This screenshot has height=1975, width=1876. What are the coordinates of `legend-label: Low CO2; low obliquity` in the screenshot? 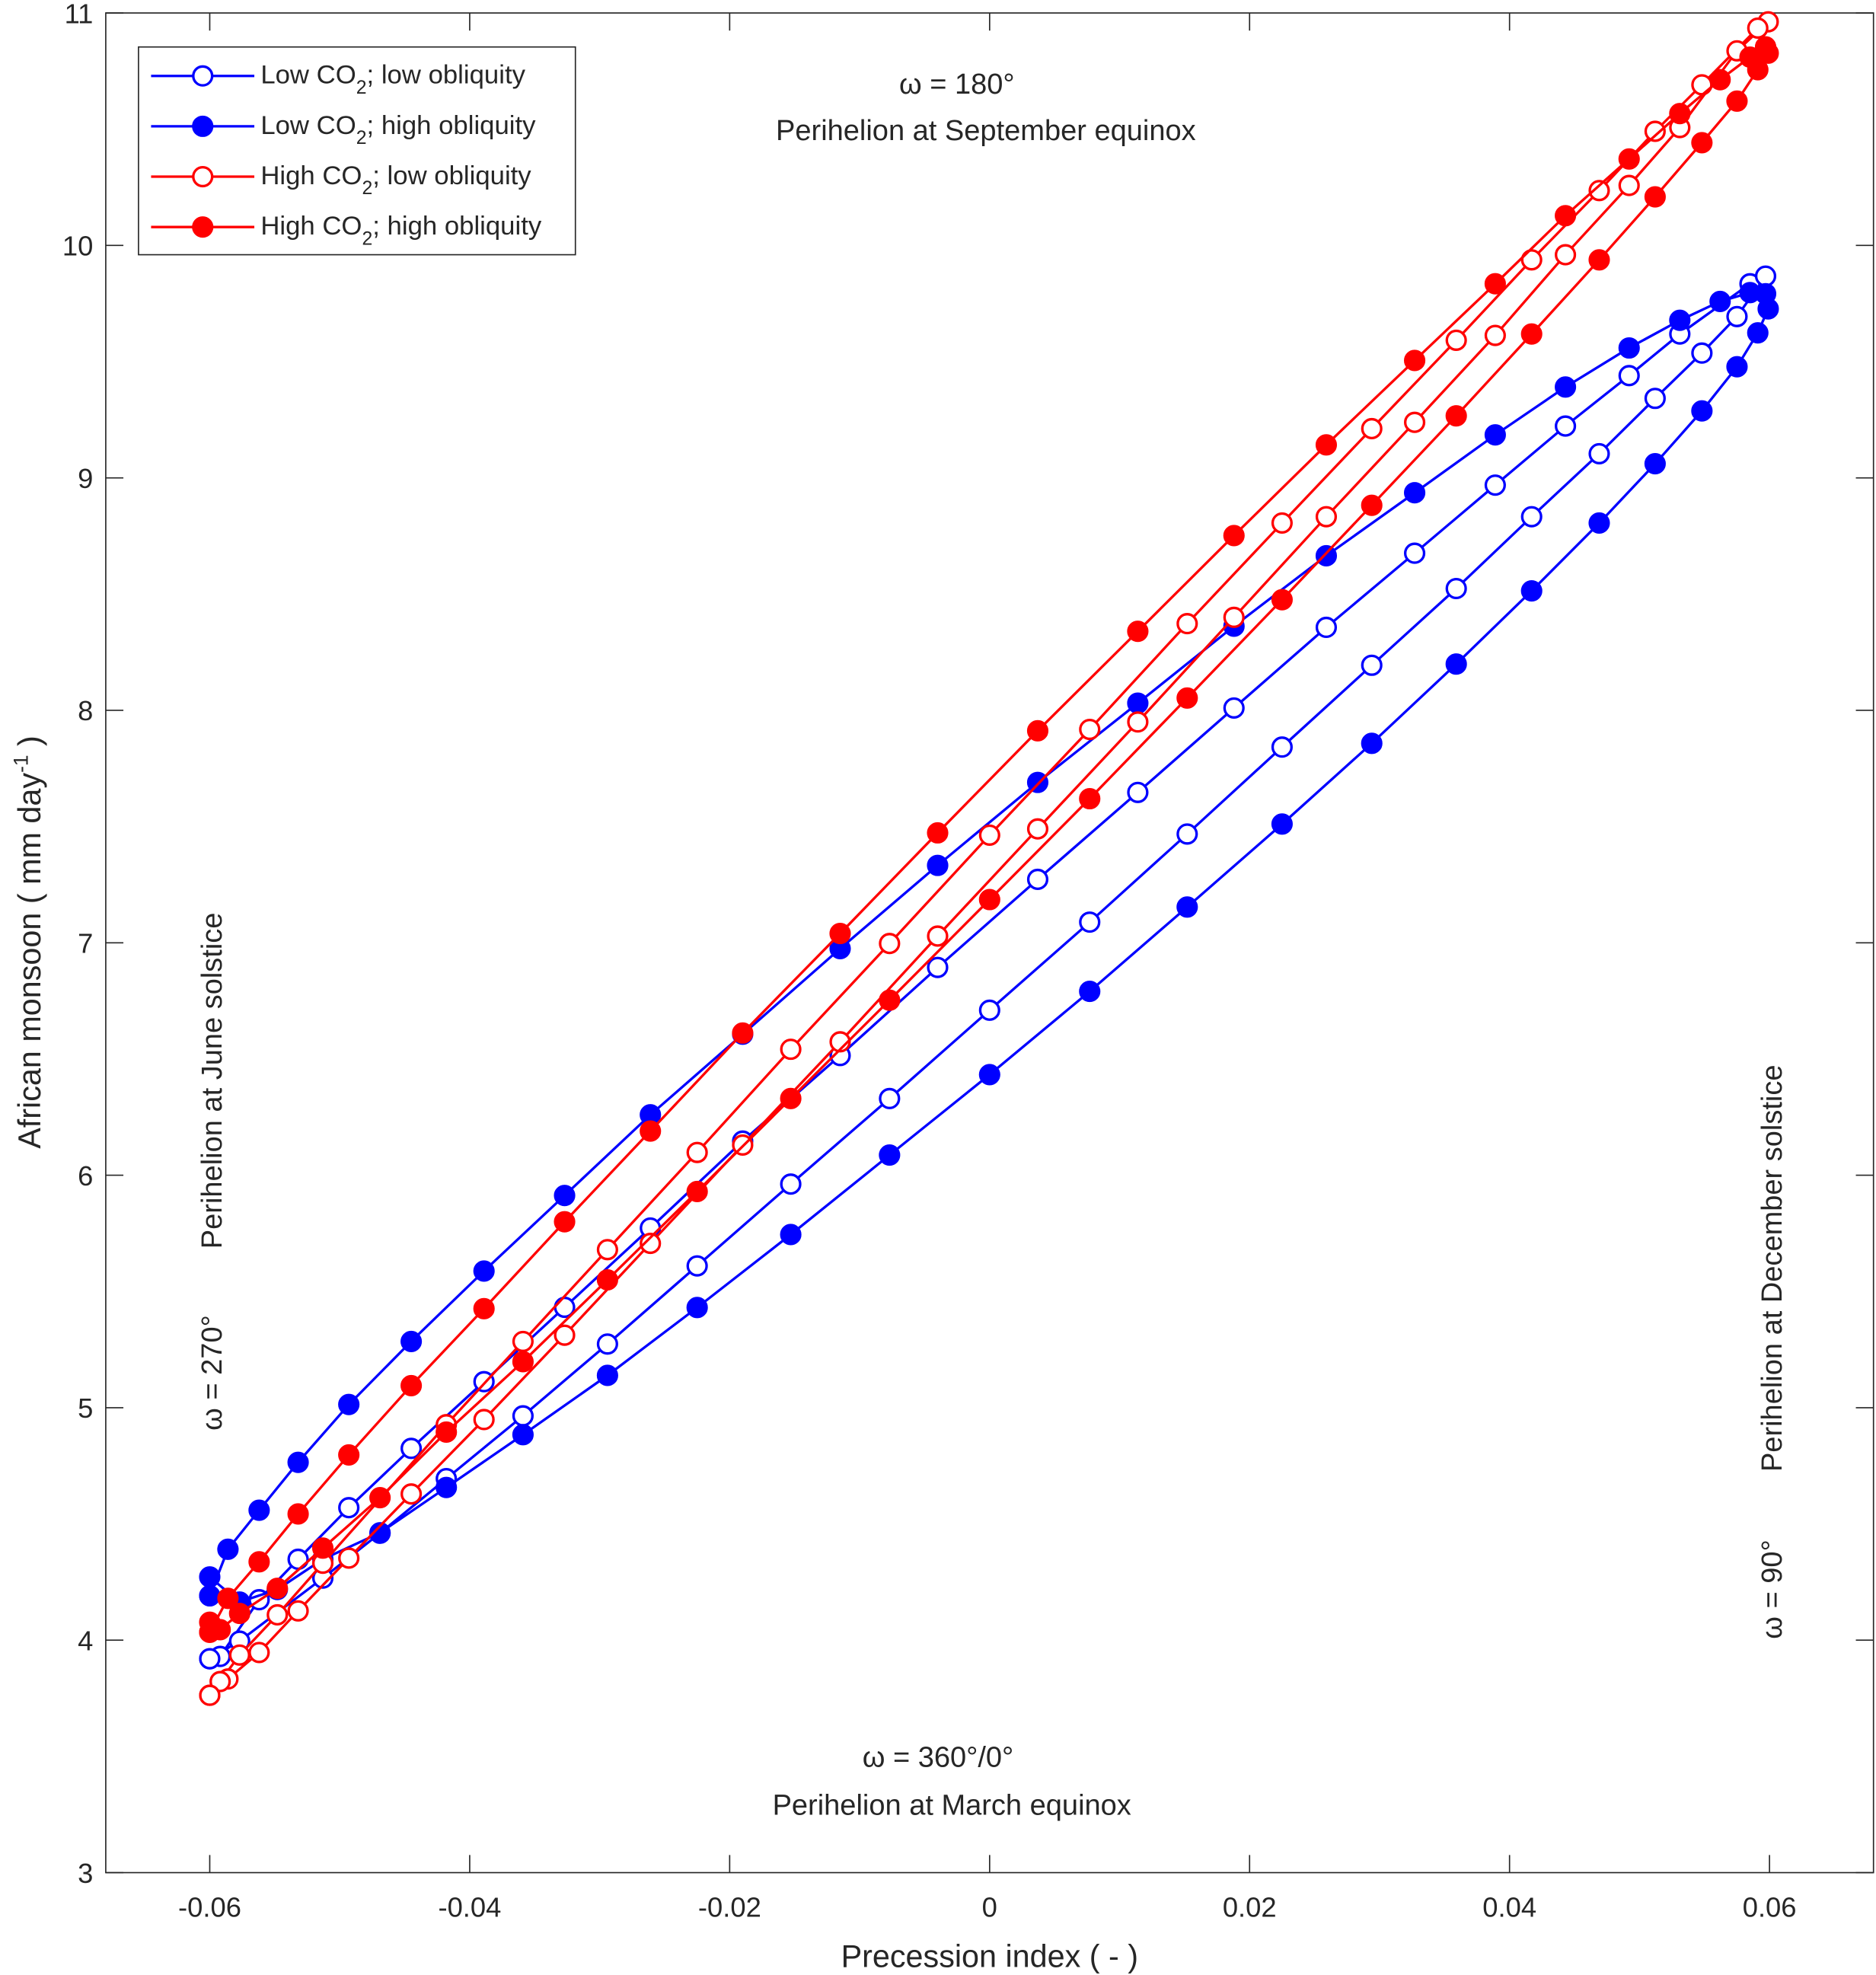 It's located at (392, 79).